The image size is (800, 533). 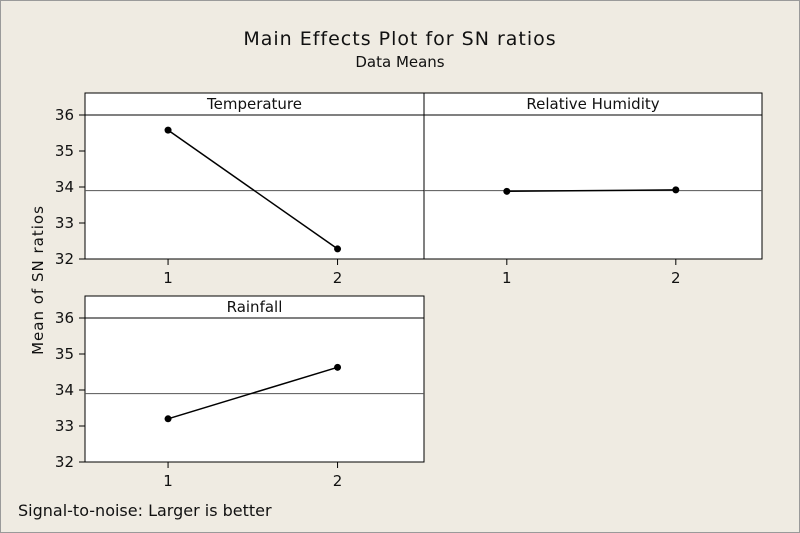 I want to click on chart-subtitle: Data Means, so click(x=400, y=62).